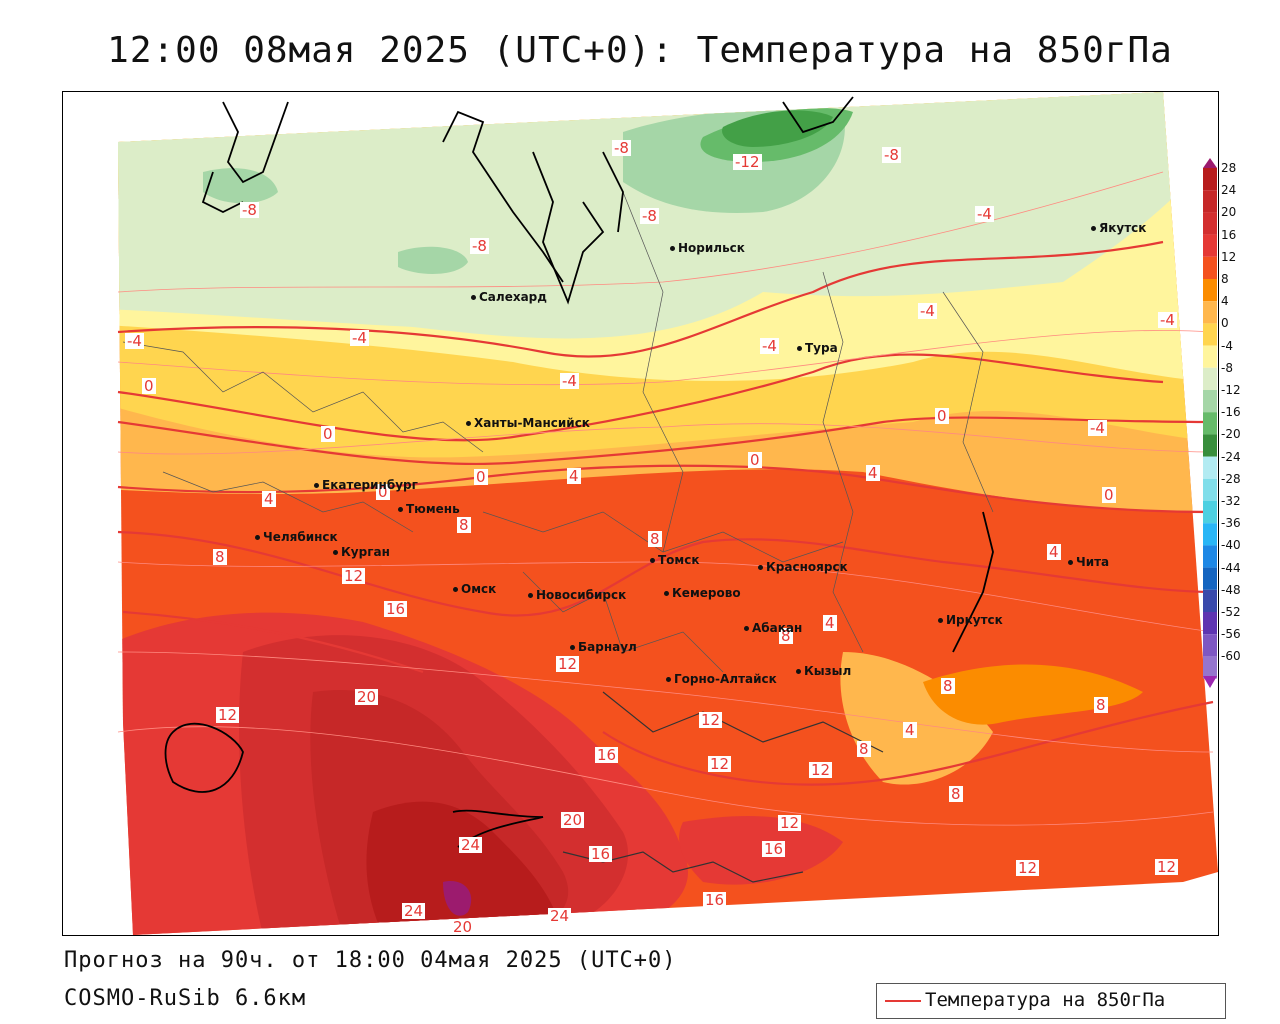 The image size is (1280, 1024). I want to click on colorbar-tick-label: -56, so click(1231, 634).